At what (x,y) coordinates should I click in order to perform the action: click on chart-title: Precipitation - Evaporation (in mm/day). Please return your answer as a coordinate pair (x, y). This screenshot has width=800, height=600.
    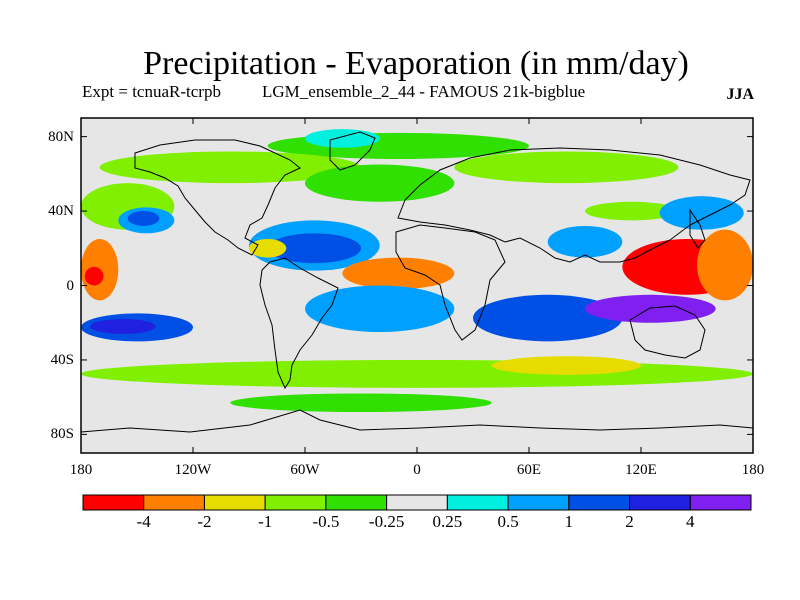
    Looking at the image, I should click on (416, 63).